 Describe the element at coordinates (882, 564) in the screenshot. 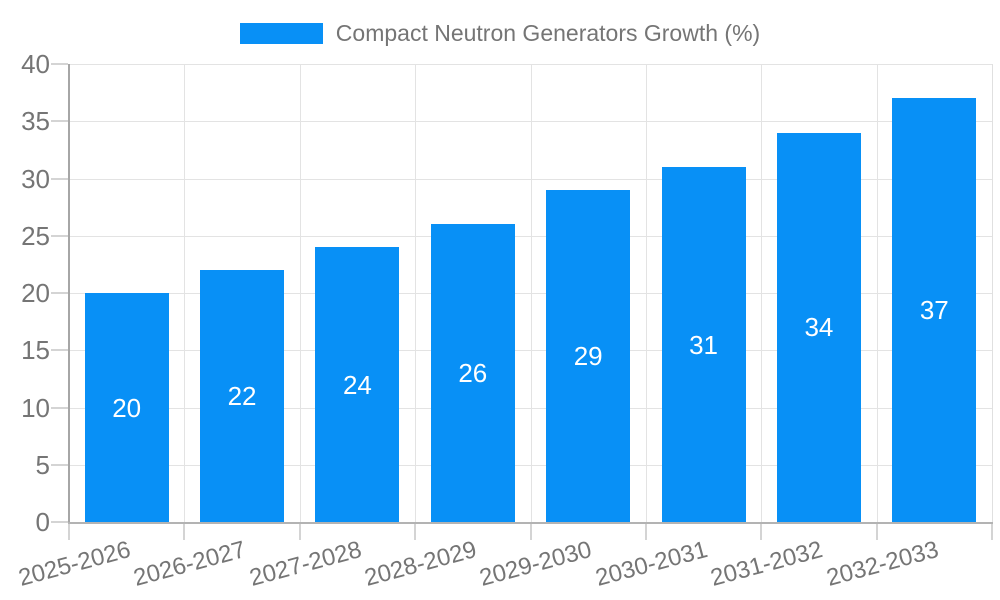

I see `x-axis-label-2032-2033: 2032-2033` at that location.